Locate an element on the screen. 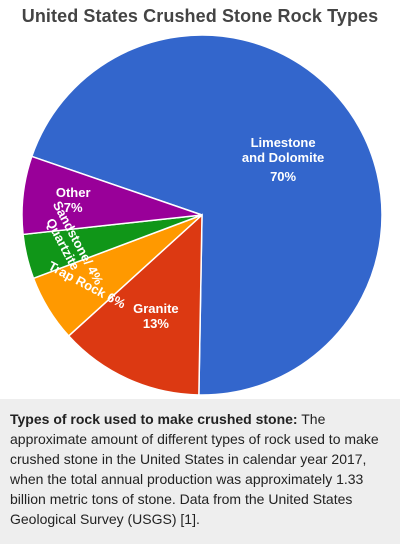 The height and width of the screenshot is (544, 400). chart-title: United States Crushed Stone Rock Types is located at coordinates (200, 16).